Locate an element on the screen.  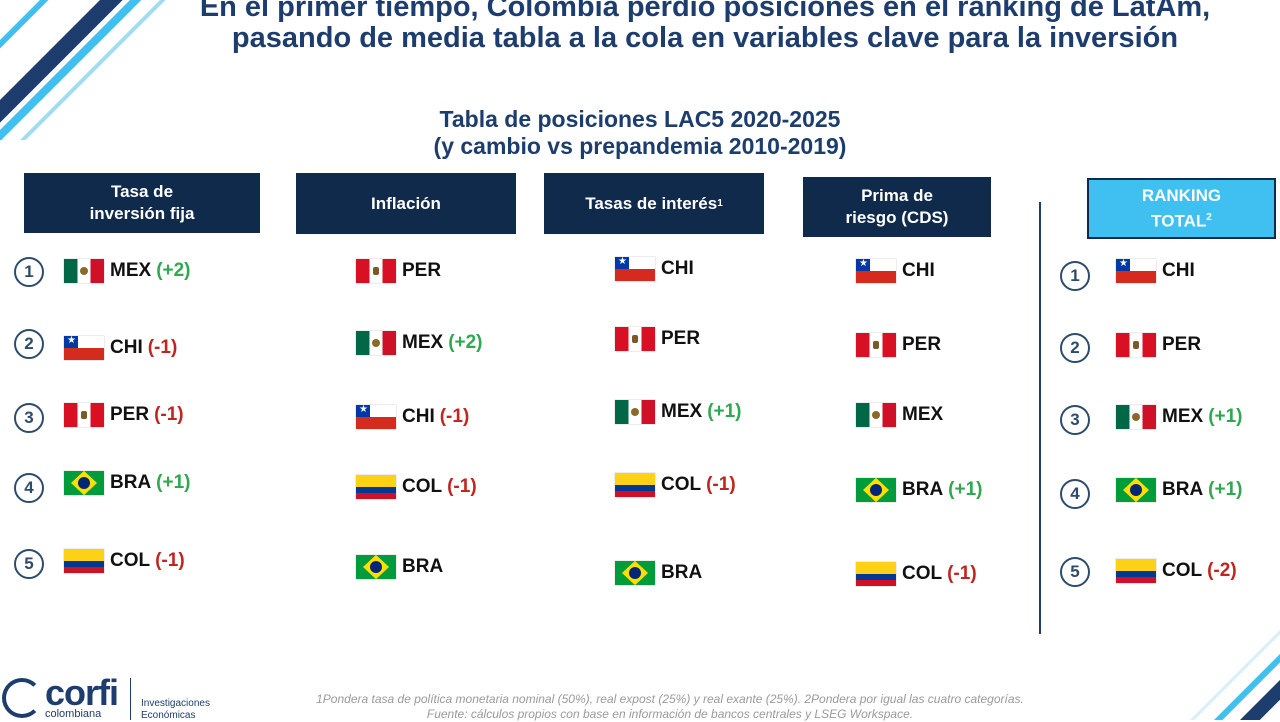
rank-change: (+2) is located at coordinates (173, 270).